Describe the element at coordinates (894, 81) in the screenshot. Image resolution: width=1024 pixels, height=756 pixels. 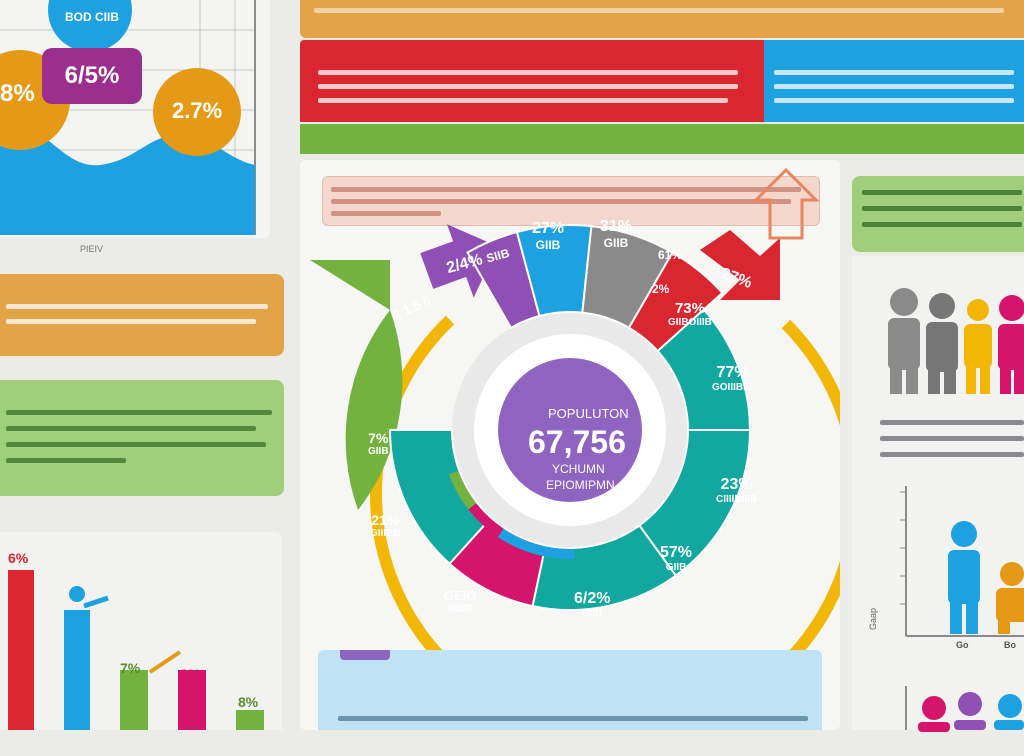
I see `blue-banner` at that location.